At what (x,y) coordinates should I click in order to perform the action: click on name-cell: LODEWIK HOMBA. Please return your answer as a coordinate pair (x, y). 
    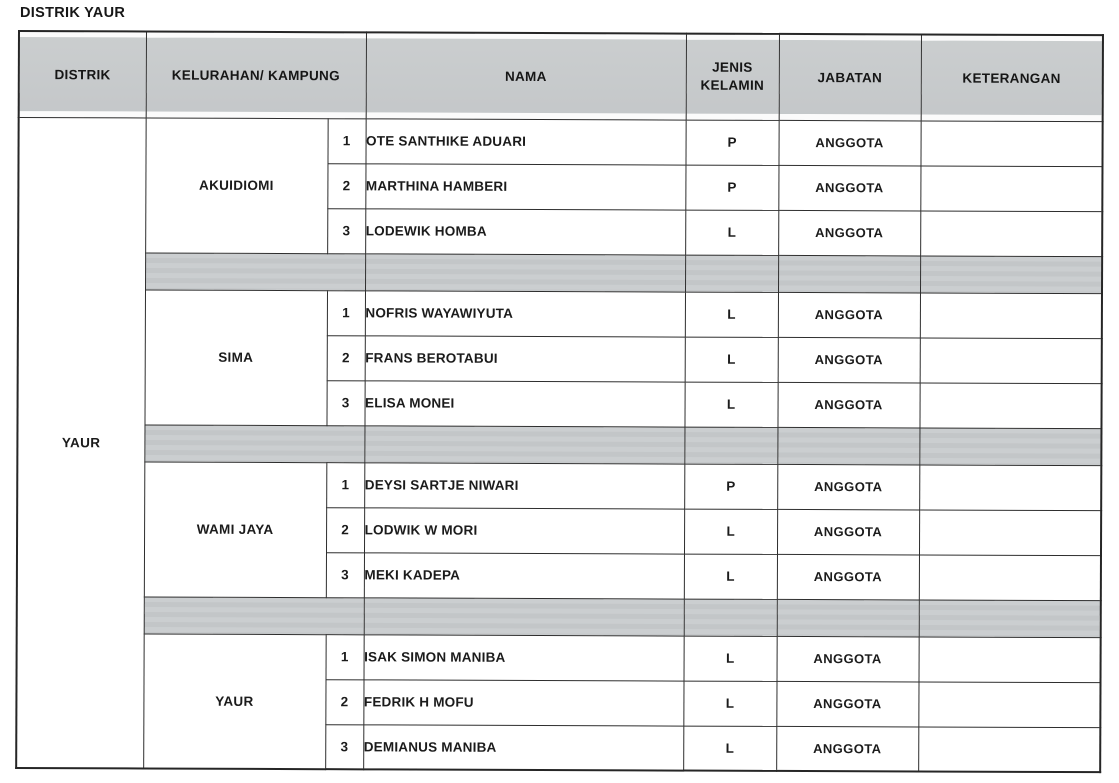
    Looking at the image, I should click on (525, 231).